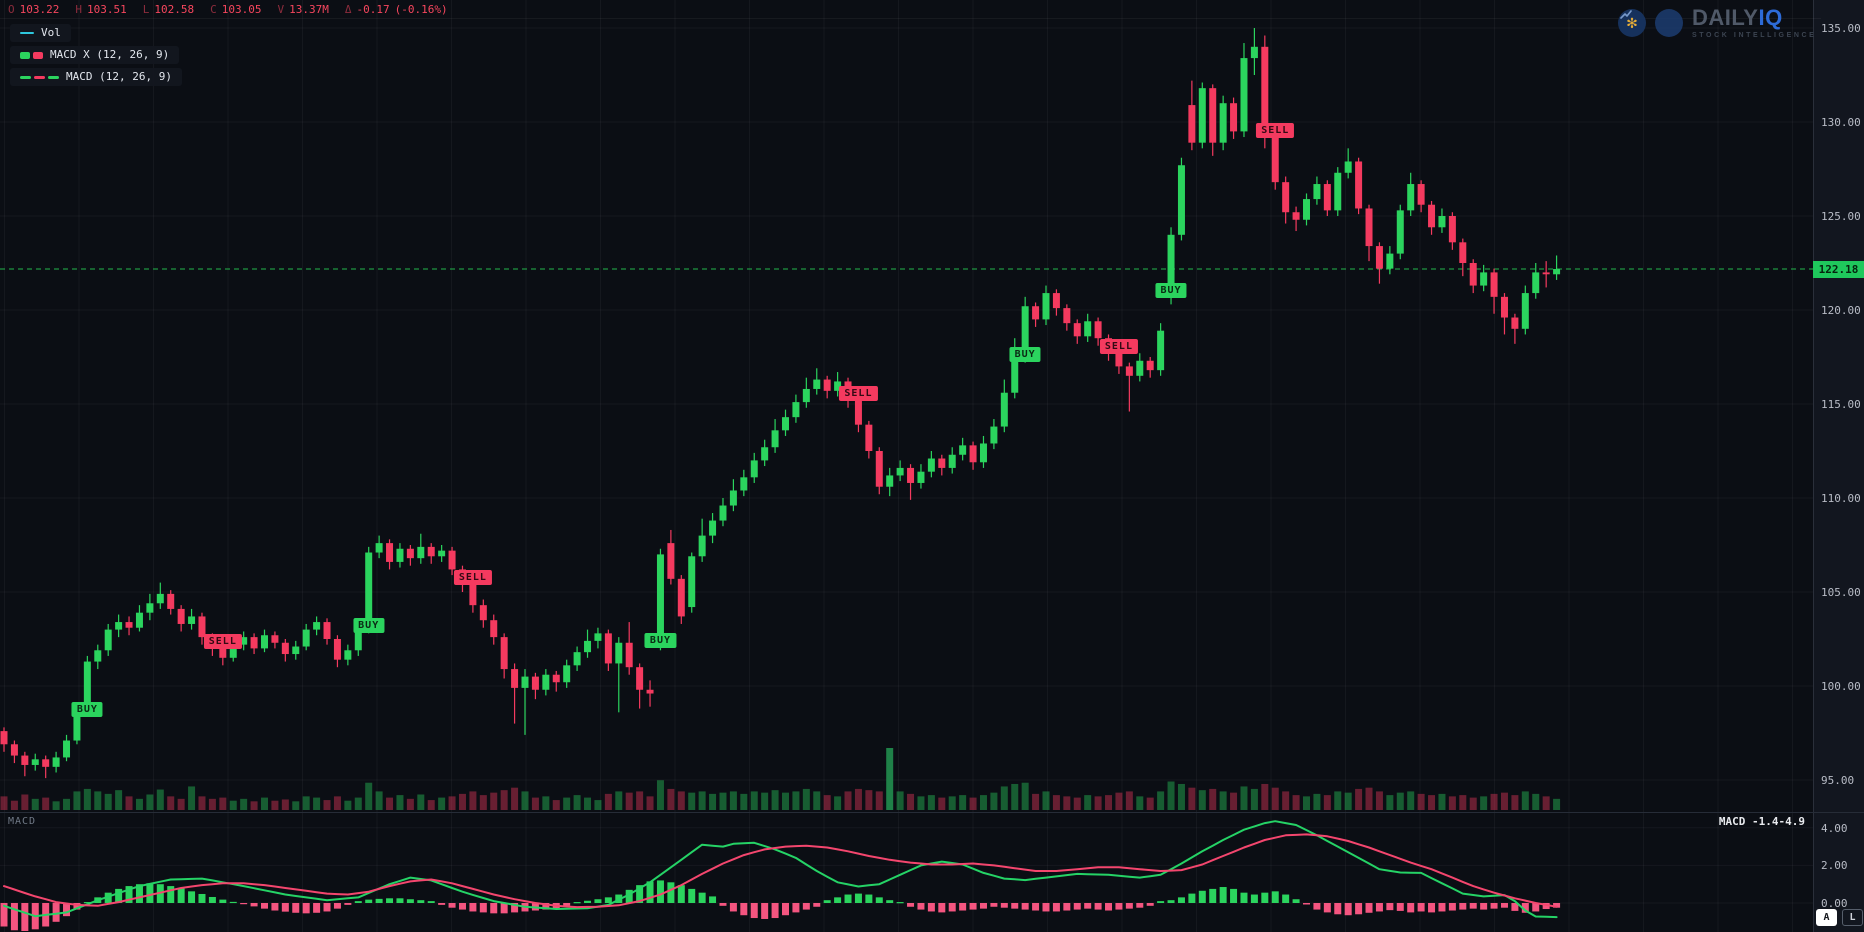 Image resolution: width=1864 pixels, height=932 pixels. What do you see at coordinates (236, 9) in the screenshot?
I see `close-value: C 103.05` at bounding box center [236, 9].